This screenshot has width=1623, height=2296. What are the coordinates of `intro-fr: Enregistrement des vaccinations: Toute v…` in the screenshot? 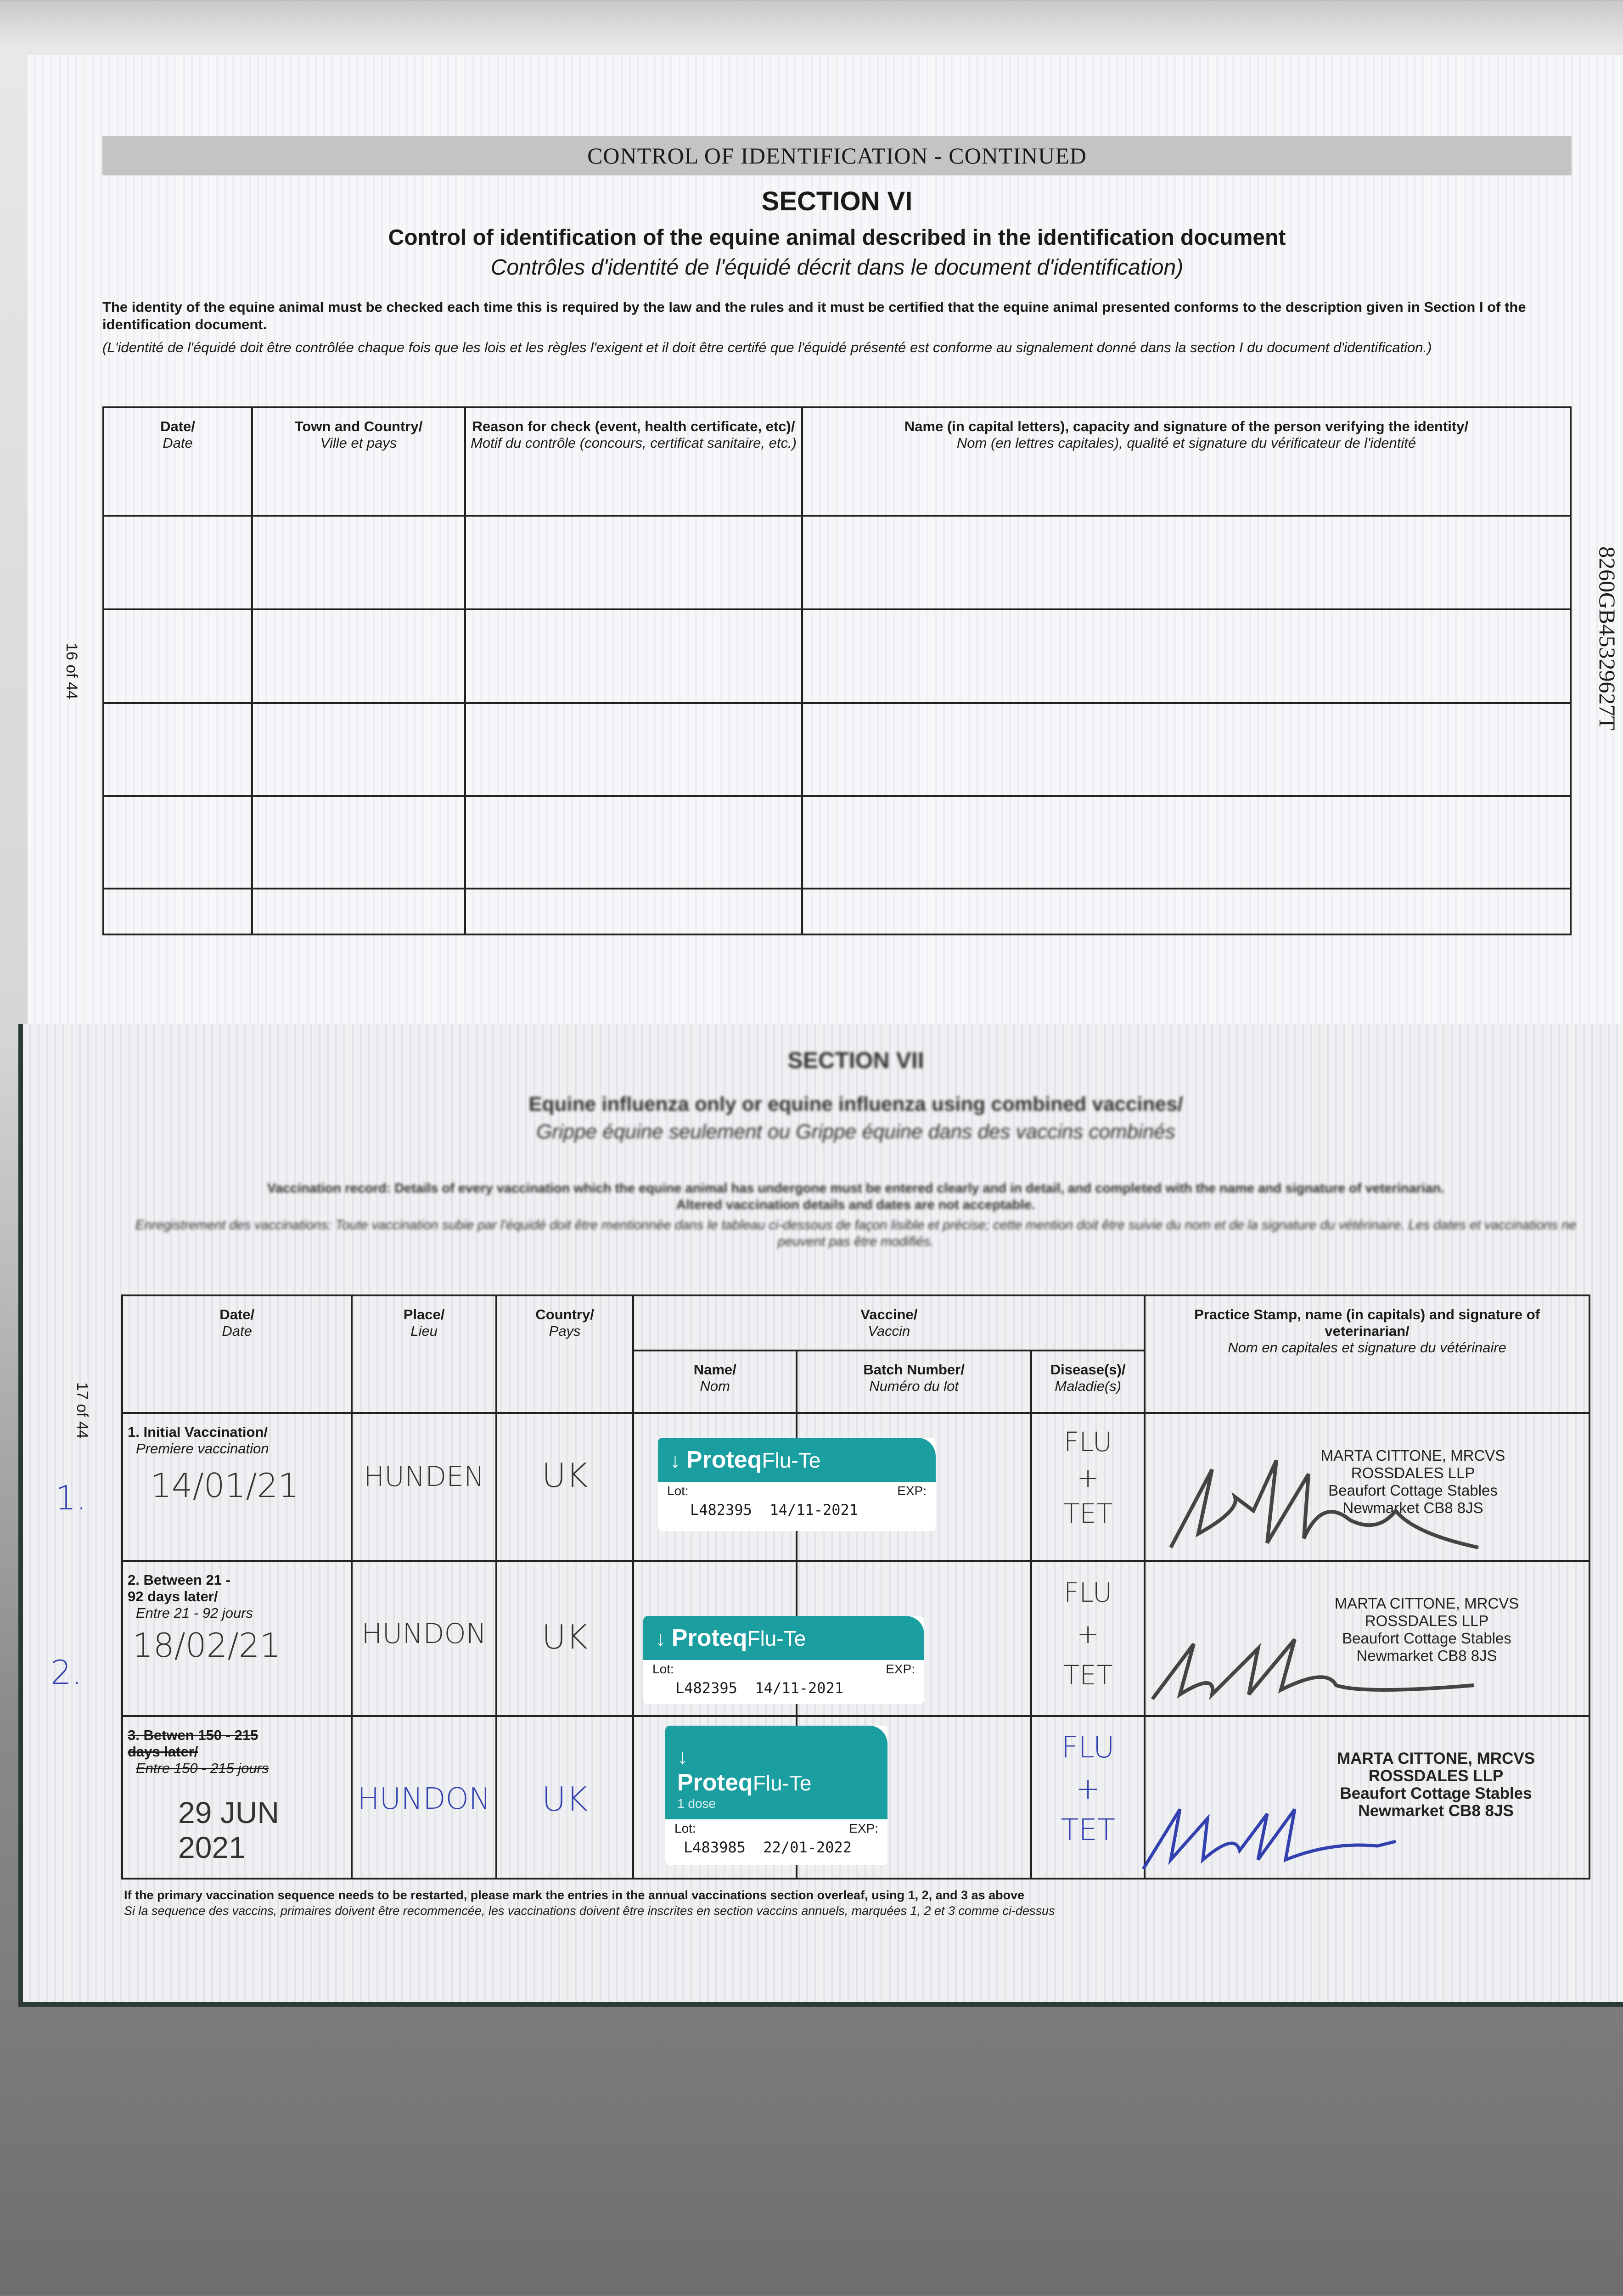 It's located at (856, 1233).